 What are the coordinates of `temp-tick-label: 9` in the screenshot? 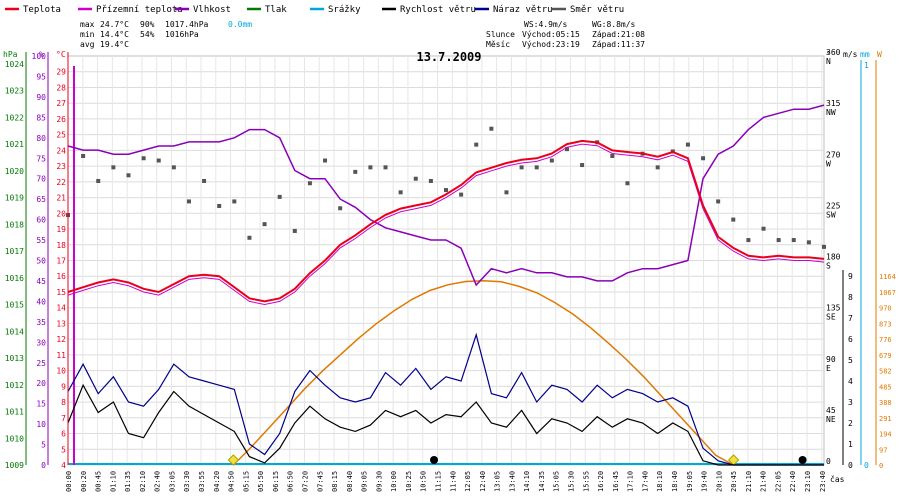 It's located at (63, 386).